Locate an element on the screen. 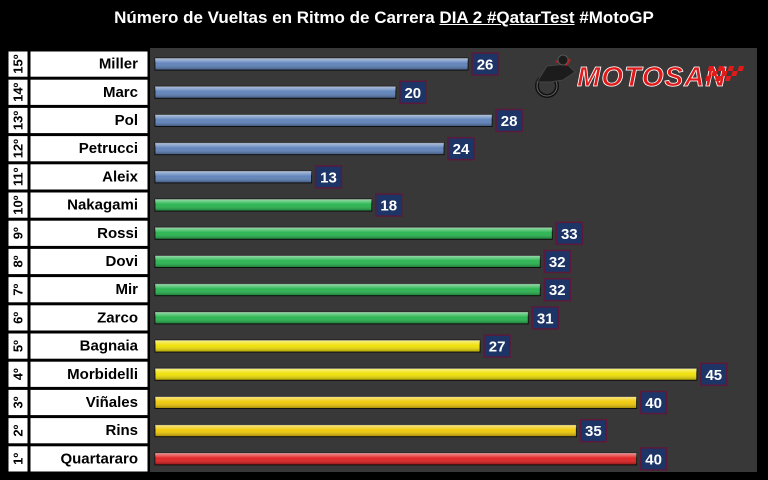  value-label: 28 is located at coordinates (509, 121).